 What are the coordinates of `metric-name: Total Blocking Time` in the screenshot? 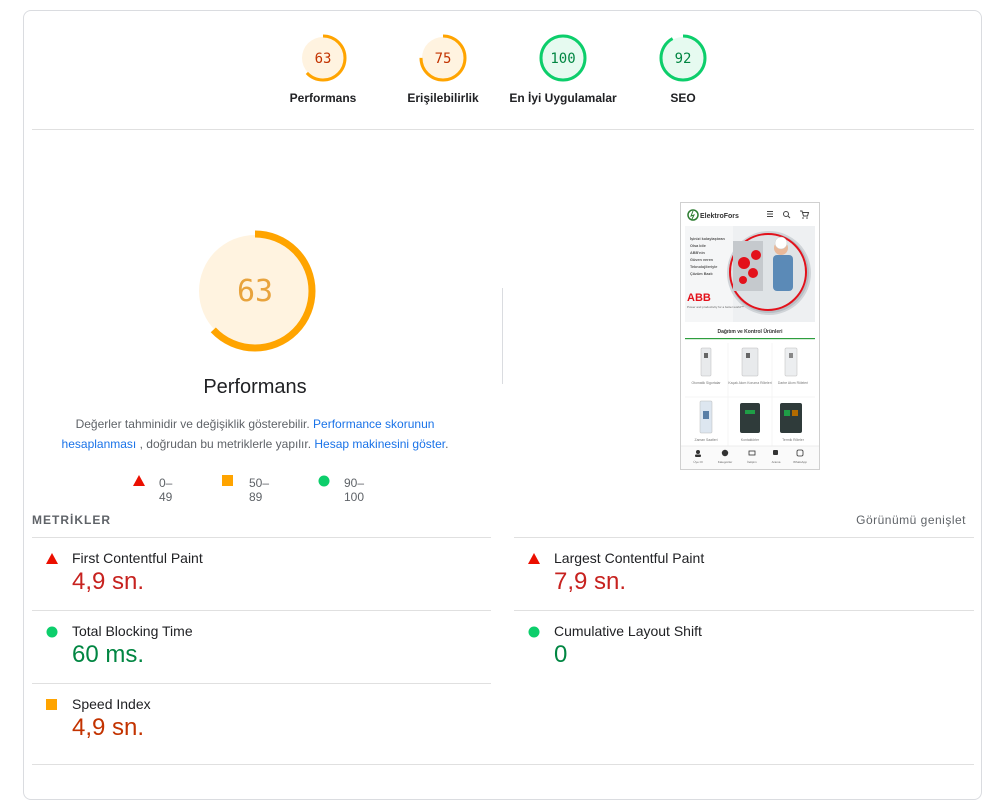 It's located at (132, 631).